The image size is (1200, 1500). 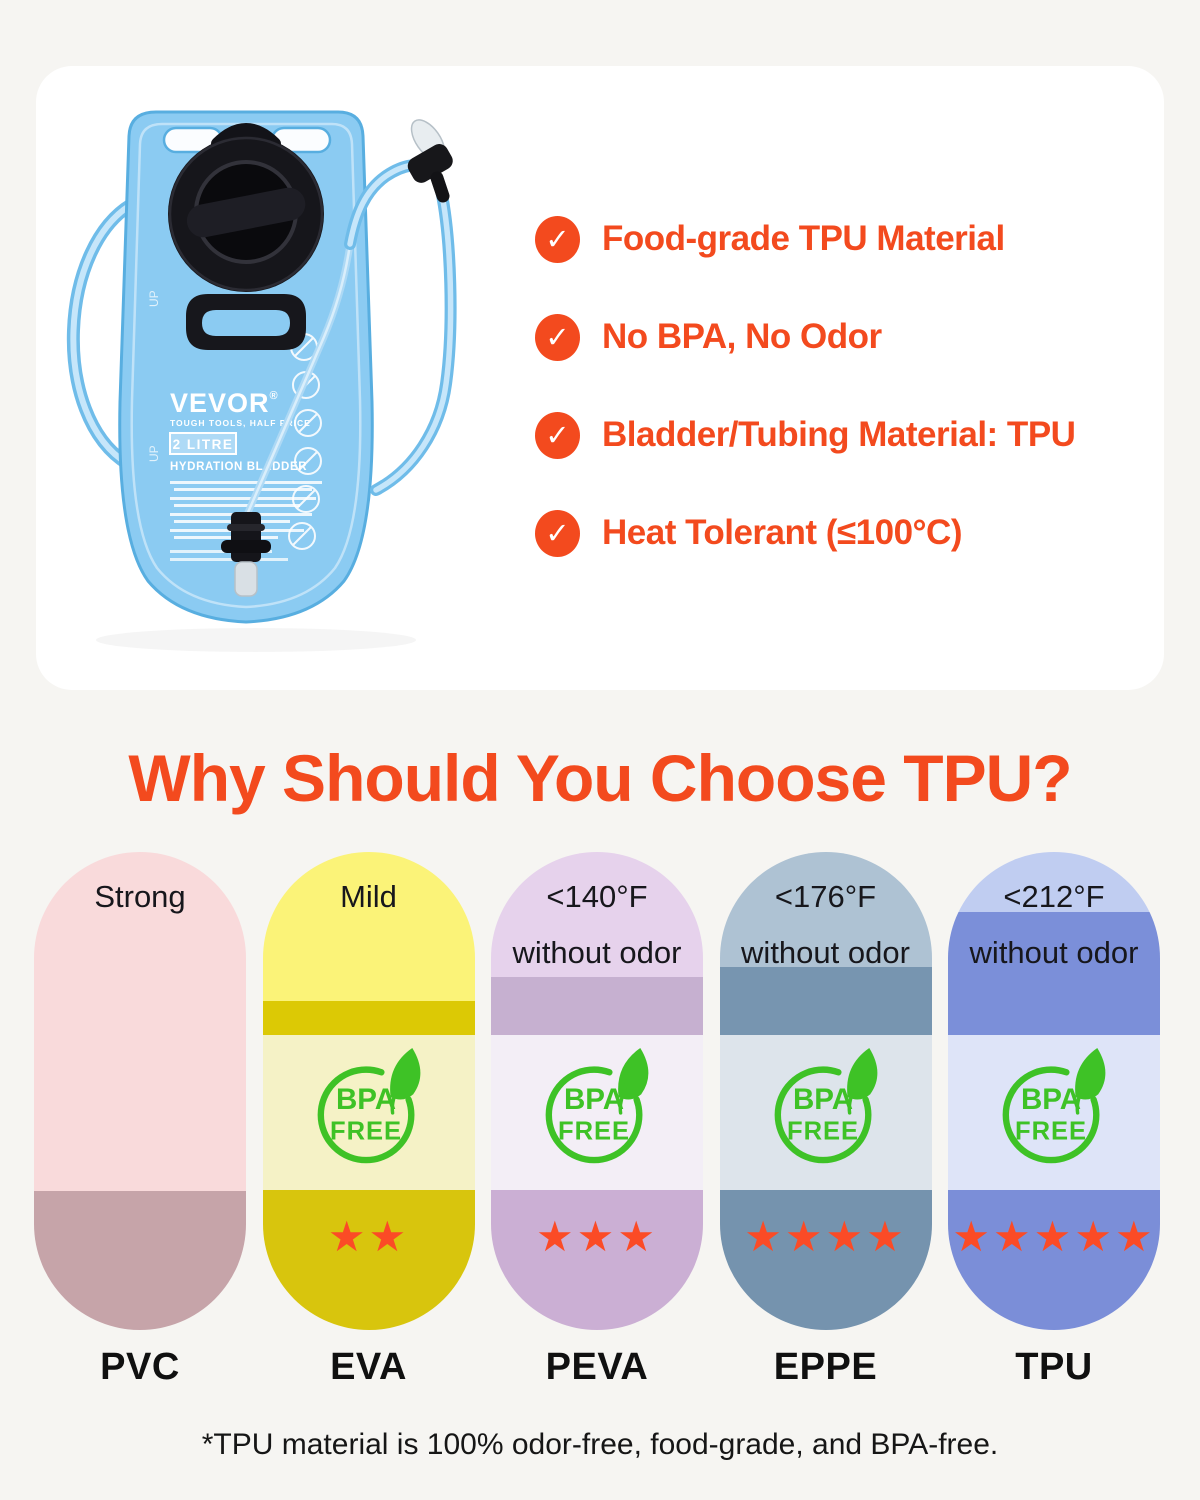 I want to click on material-property-label: Mild, so click(x=368, y=896).